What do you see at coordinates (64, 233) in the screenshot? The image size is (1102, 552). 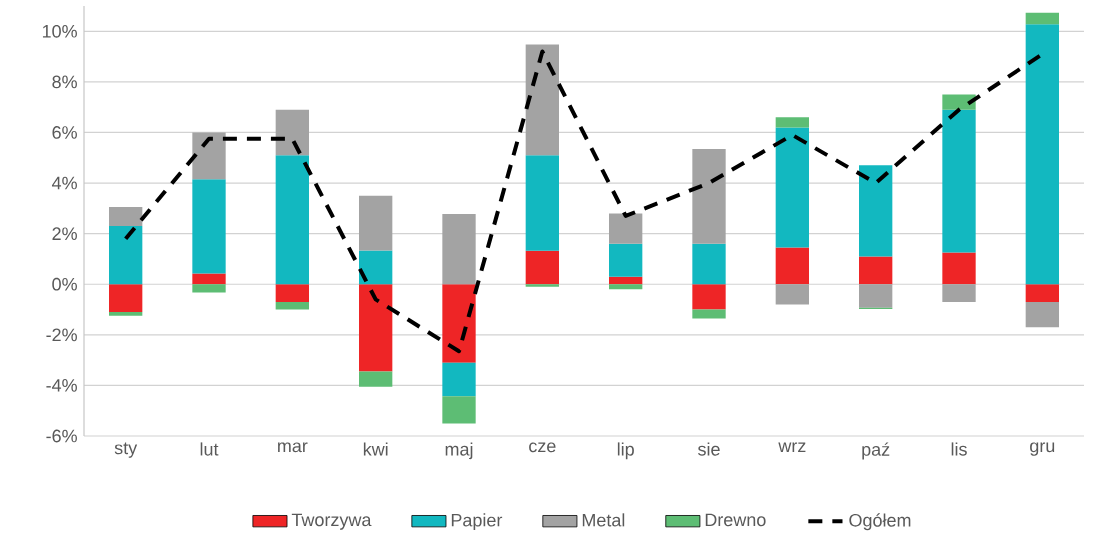 I see `y-tick-label: 2%` at bounding box center [64, 233].